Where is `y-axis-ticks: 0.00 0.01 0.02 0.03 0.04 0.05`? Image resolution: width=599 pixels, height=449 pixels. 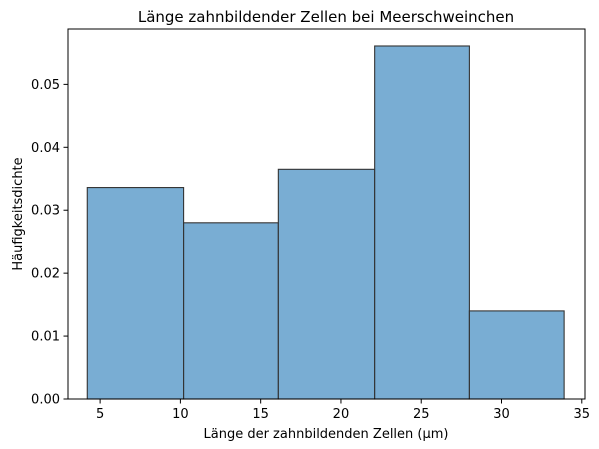 y-axis-ticks: 0.00 0.01 0.02 0.03 0.04 0.05 is located at coordinates (49, 243).